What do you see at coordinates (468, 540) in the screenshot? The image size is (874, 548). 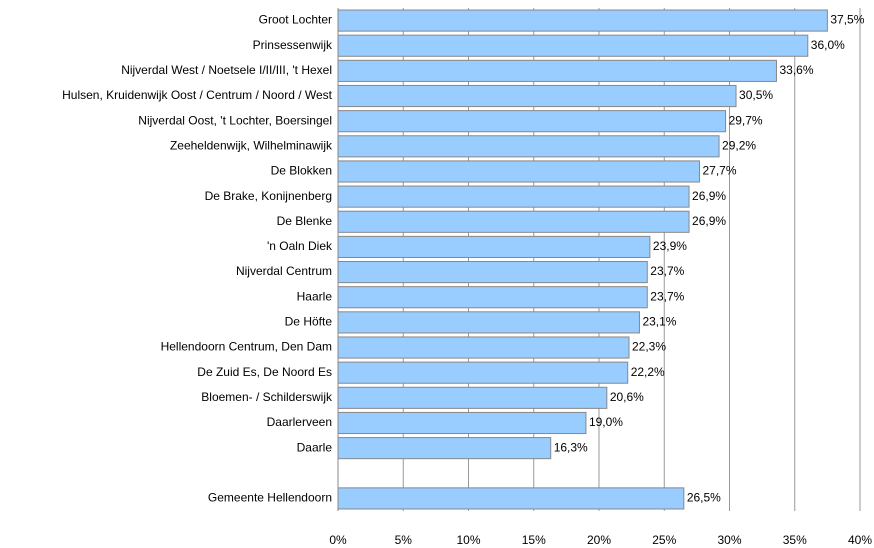 I see `x-tick-label: 10%` at bounding box center [468, 540].